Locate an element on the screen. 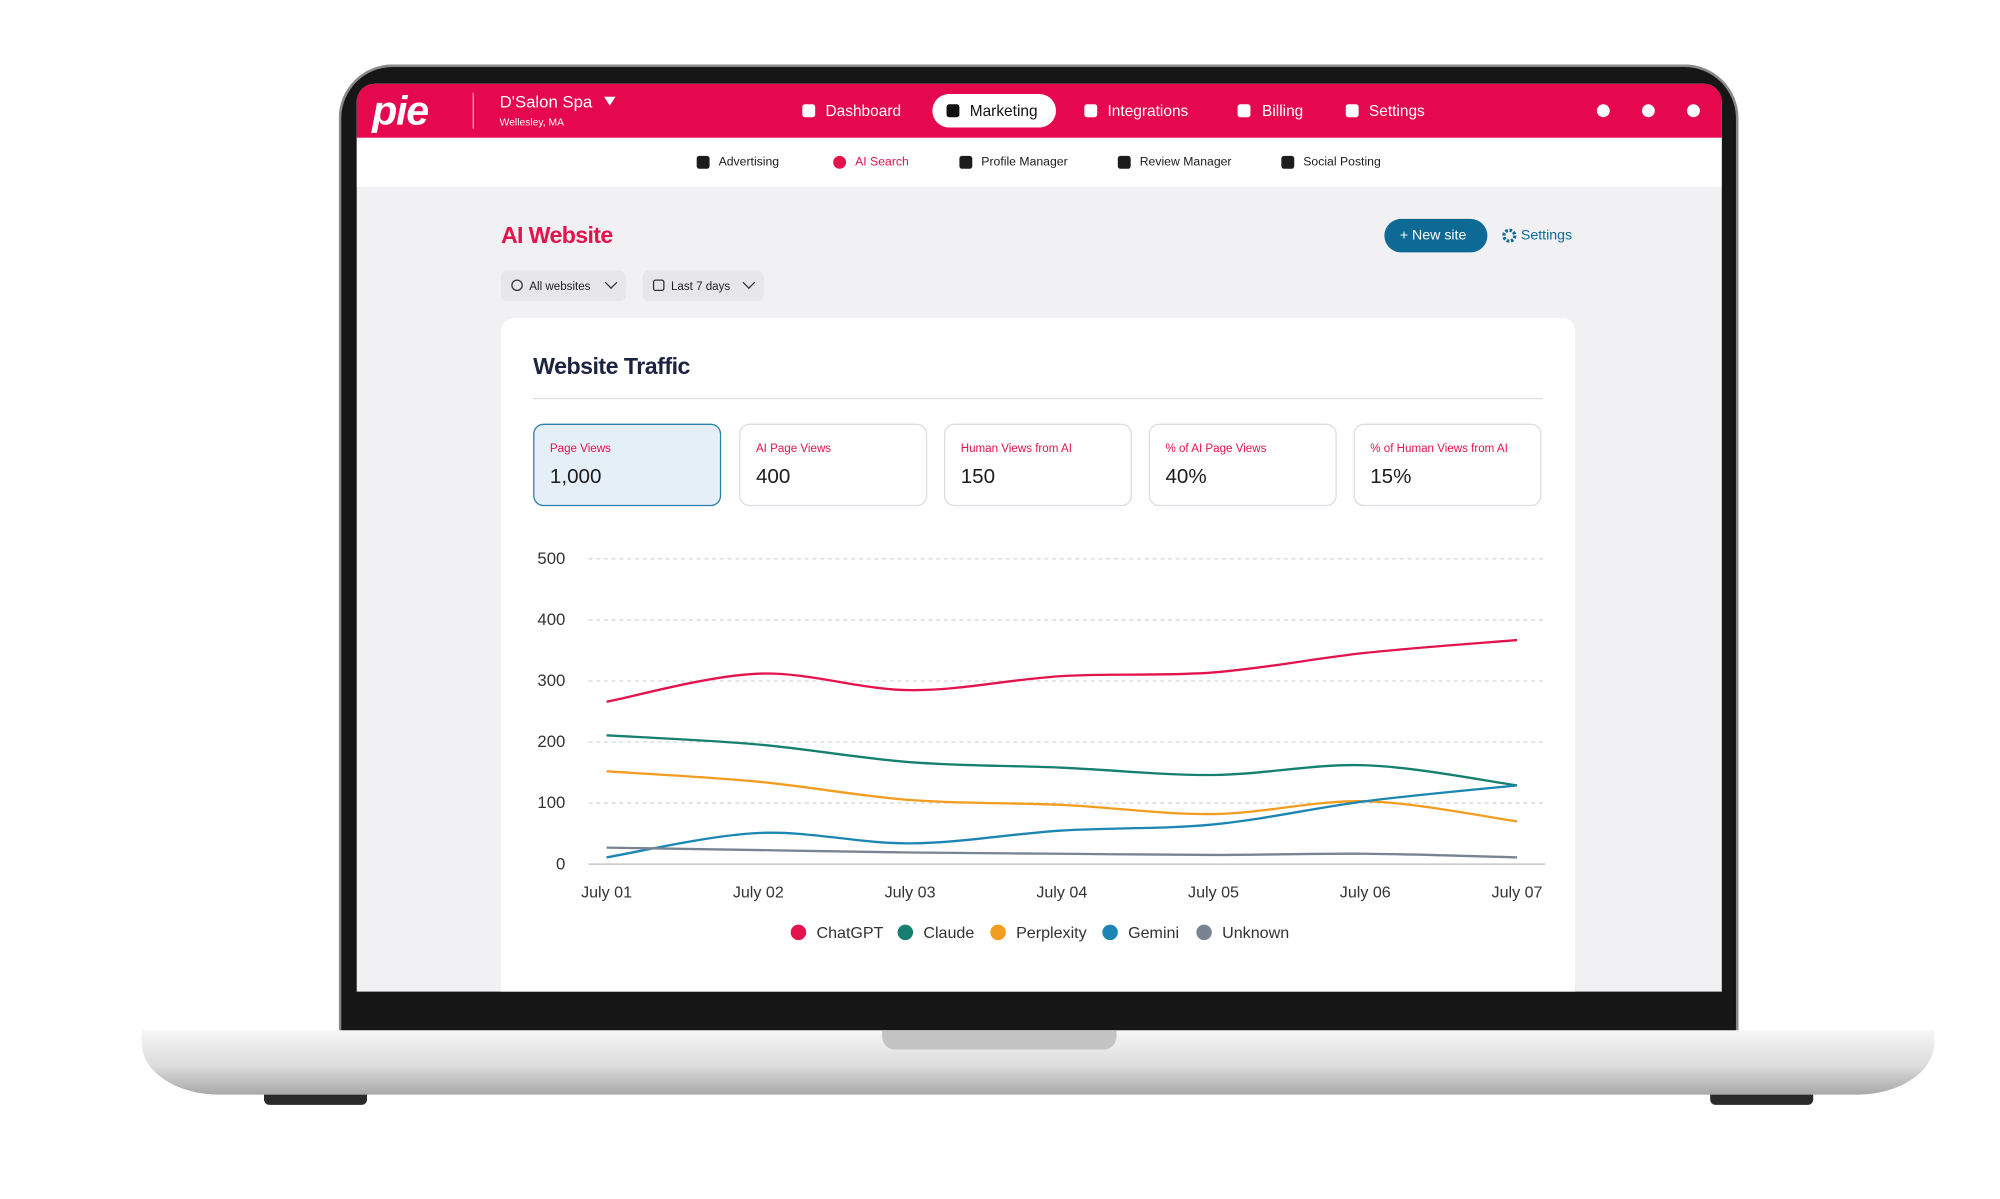 Image resolution: width=2000 pixels, height=1199 pixels. laptop-notch is located at coordinates (999, 1040).